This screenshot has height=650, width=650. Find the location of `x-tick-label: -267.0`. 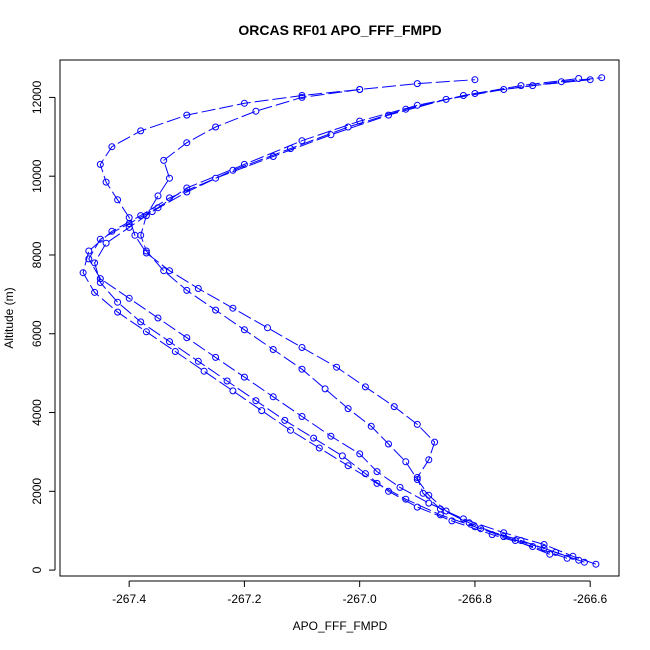

x-tick-label: -267.0 is located at coordinates (360, 599).